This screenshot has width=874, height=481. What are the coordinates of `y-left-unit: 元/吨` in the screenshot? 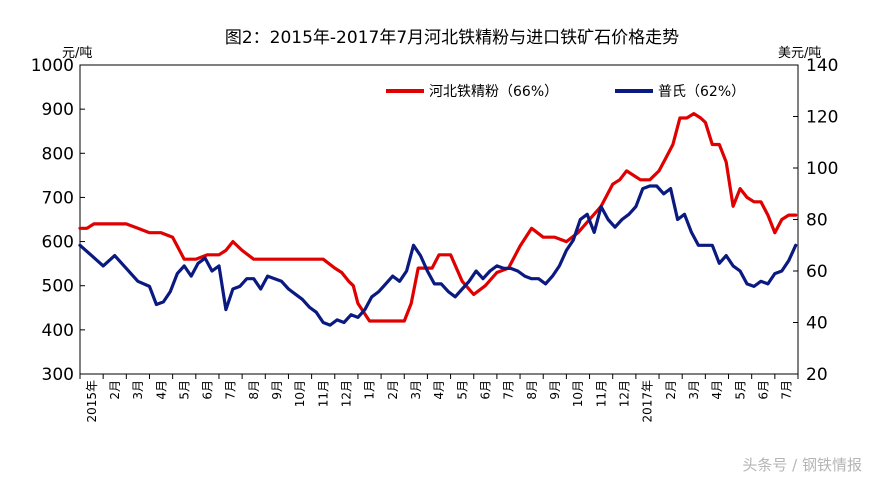 It's located at (77, 53).